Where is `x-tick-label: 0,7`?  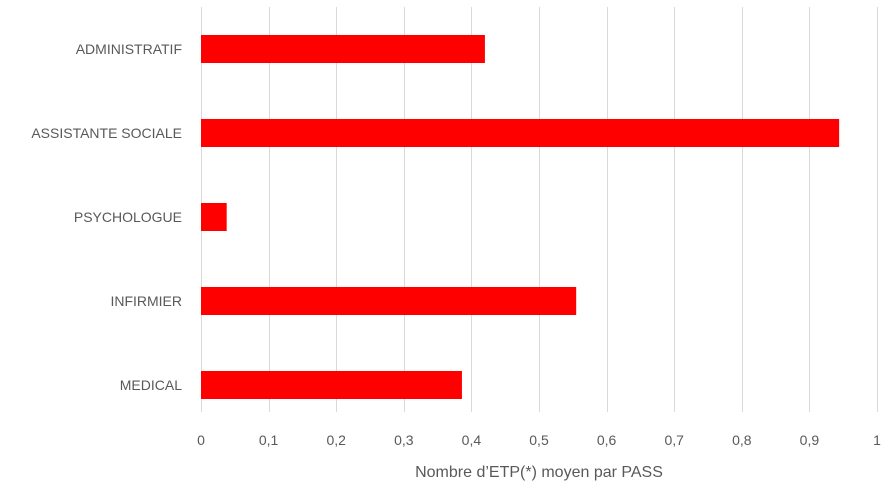 x-tick-label: 0,7 is located at coordinates (674, 440).